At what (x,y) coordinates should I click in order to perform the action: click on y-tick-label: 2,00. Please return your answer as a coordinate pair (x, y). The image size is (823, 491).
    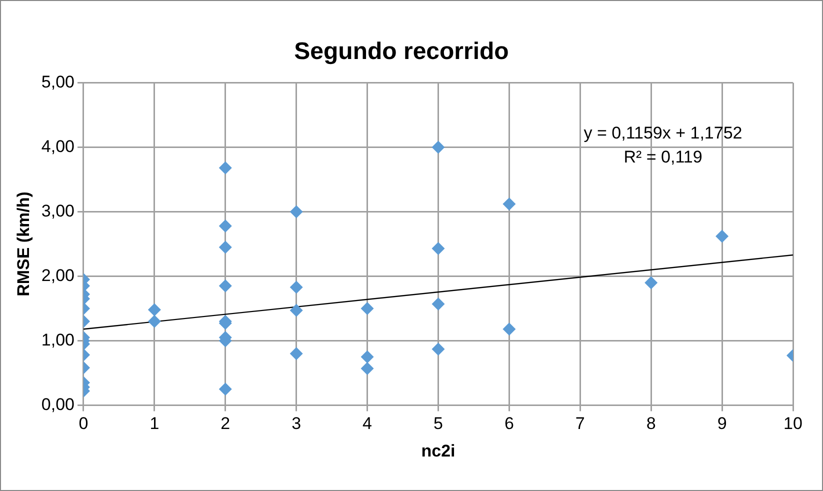
    Looking at the image, I should click on (57, 275).